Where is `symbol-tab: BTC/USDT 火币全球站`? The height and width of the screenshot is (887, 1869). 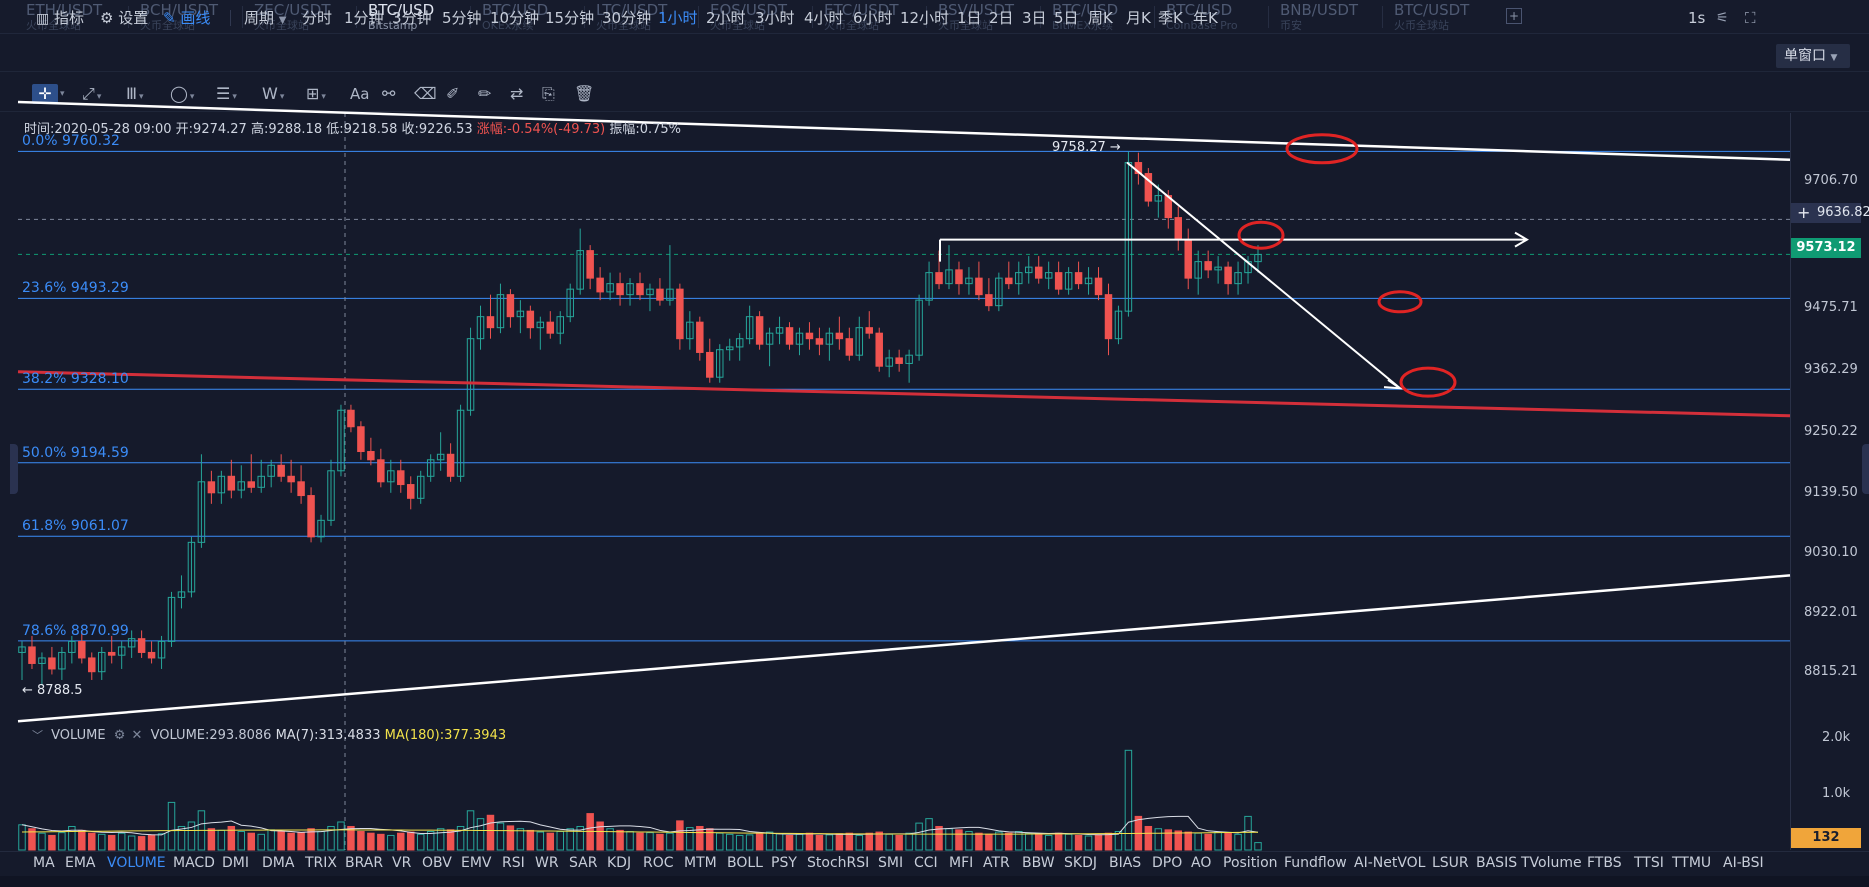 symbol-tab: BTC/USDT 火币全球站 is located at coordinates (1438, 17).